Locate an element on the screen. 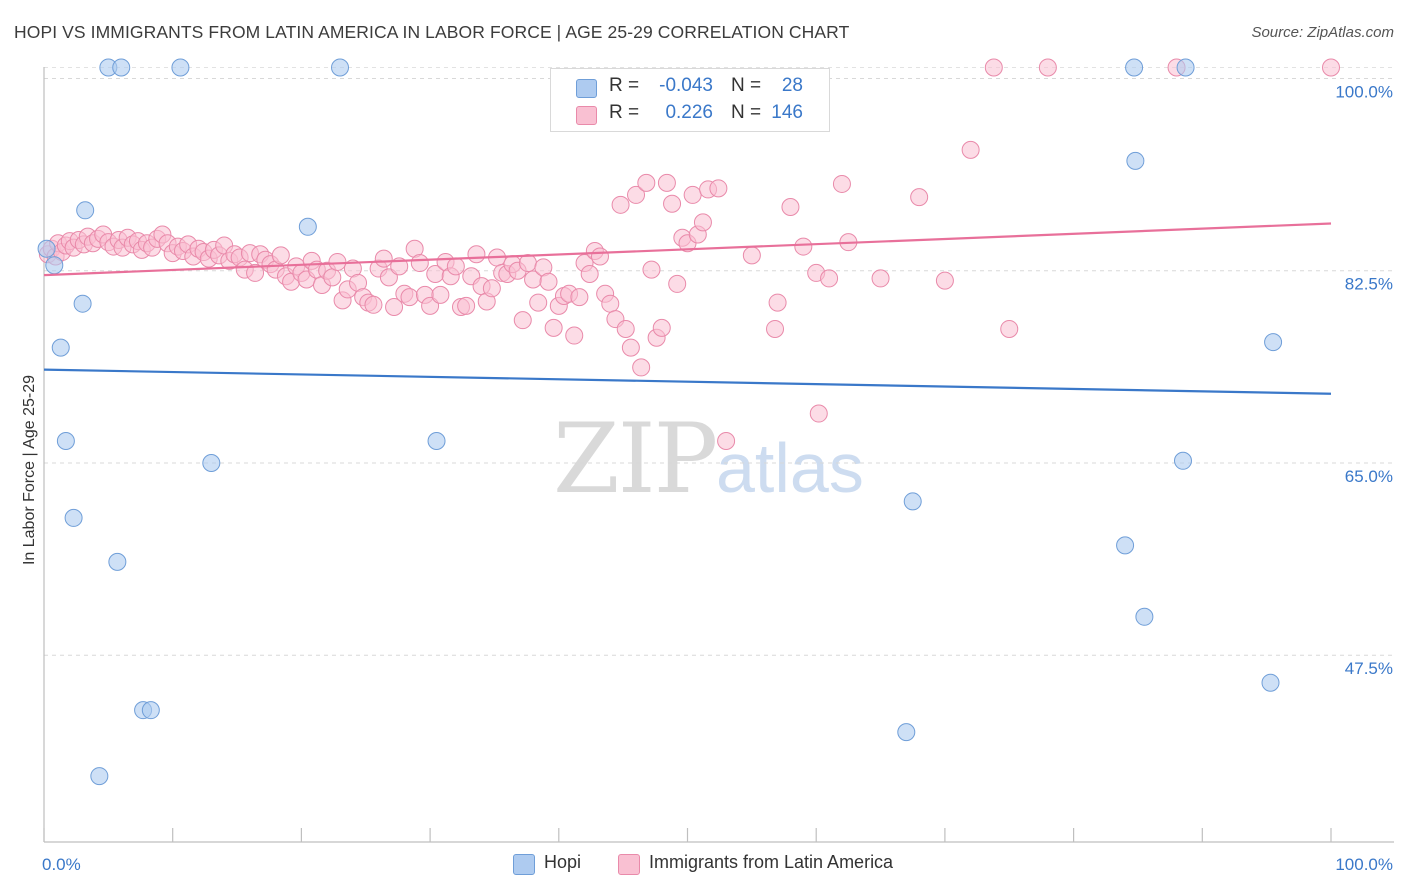 This screenshot has height=892, width=1406. legend-r-value: 0.226 is located at coordinates (689, 112).